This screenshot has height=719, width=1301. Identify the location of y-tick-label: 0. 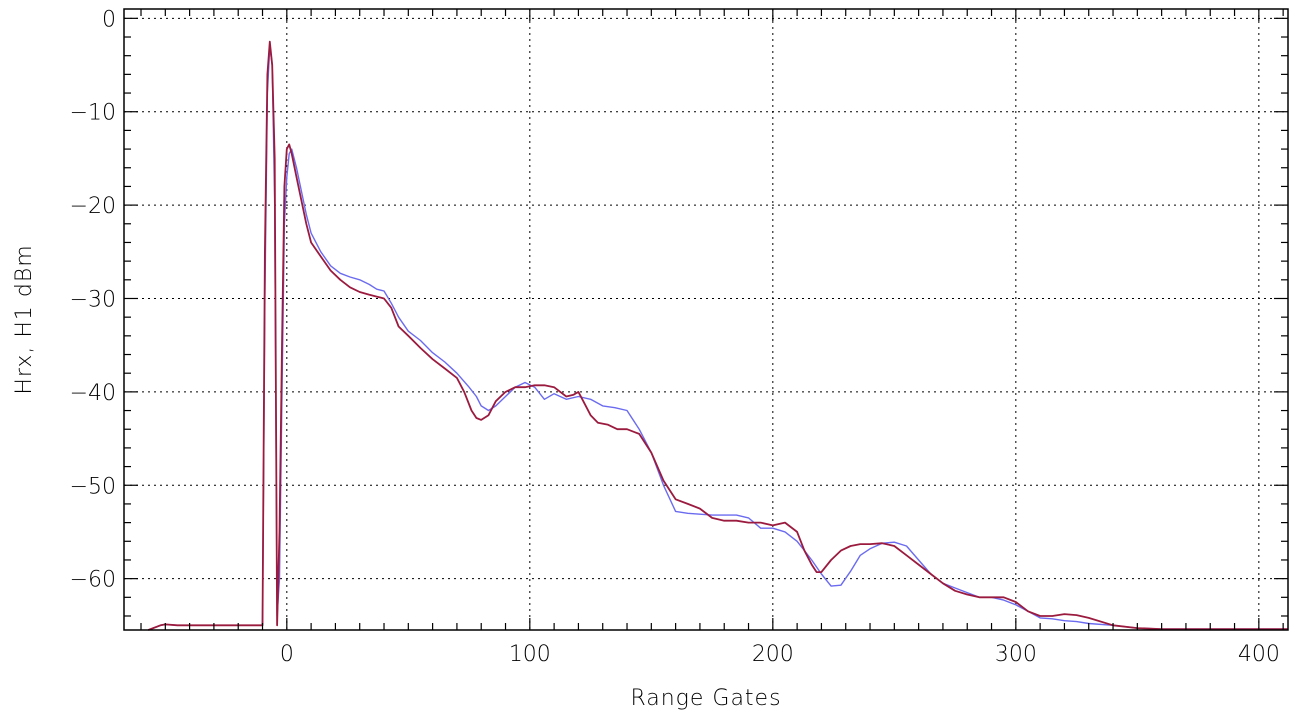
(109, 19).